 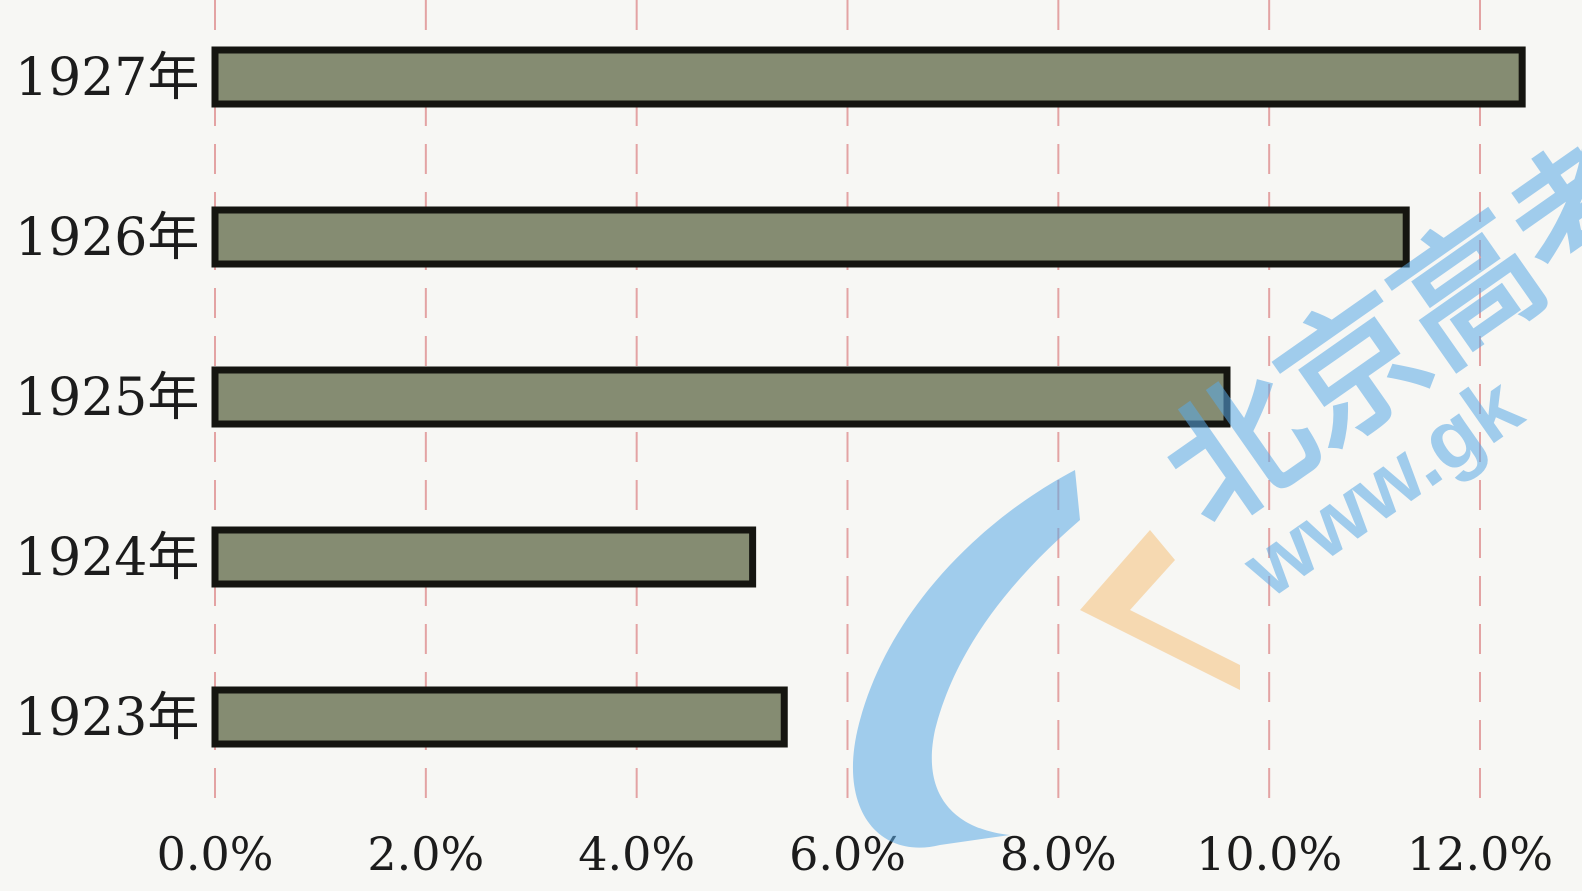 I want to click on category-label: 1924年, so click(x=107, y=558).